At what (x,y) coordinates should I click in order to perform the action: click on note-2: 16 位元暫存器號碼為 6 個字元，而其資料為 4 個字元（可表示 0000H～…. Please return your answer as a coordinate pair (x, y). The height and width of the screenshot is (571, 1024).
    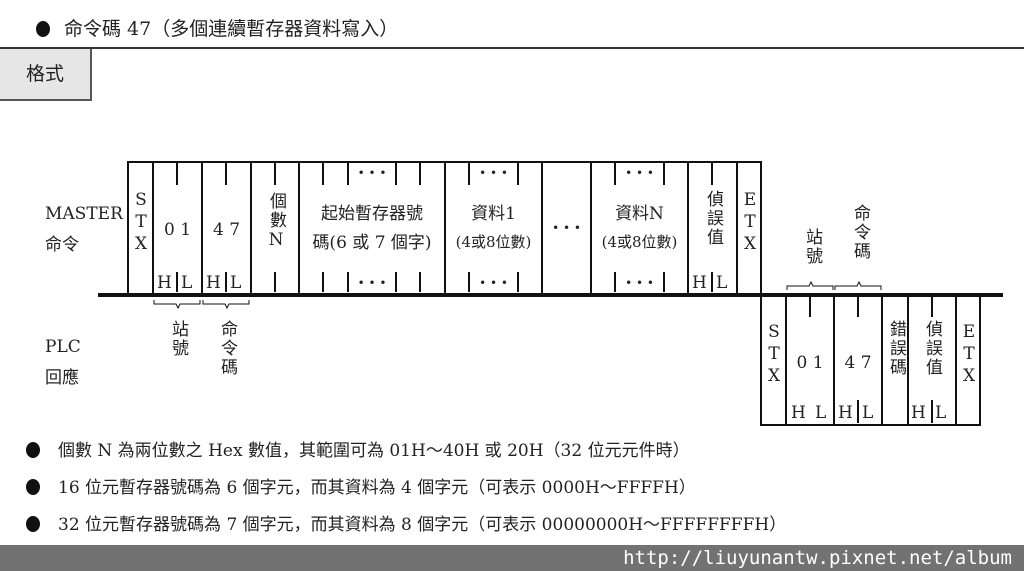
    Looking at the image, I should click on (361, 488).